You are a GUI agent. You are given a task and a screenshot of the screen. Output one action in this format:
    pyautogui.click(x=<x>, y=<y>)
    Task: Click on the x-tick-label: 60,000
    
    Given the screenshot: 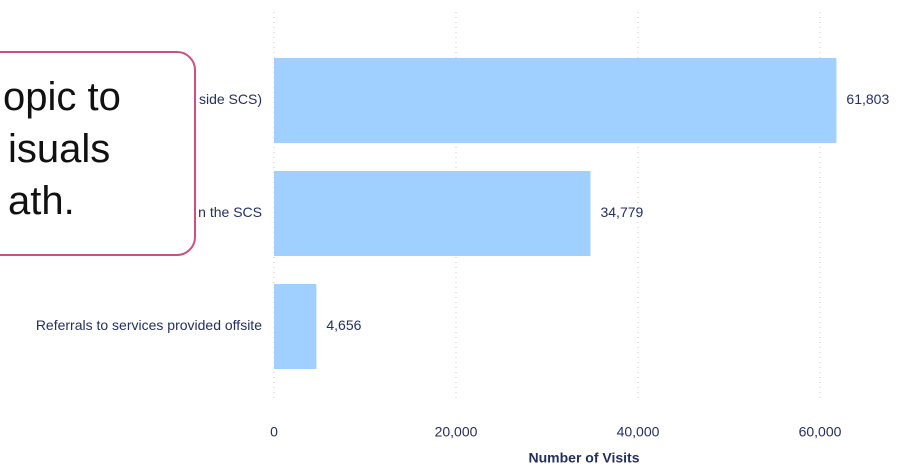 What is the action you would take?
    pyautogui.click(x=820, y=432)
    